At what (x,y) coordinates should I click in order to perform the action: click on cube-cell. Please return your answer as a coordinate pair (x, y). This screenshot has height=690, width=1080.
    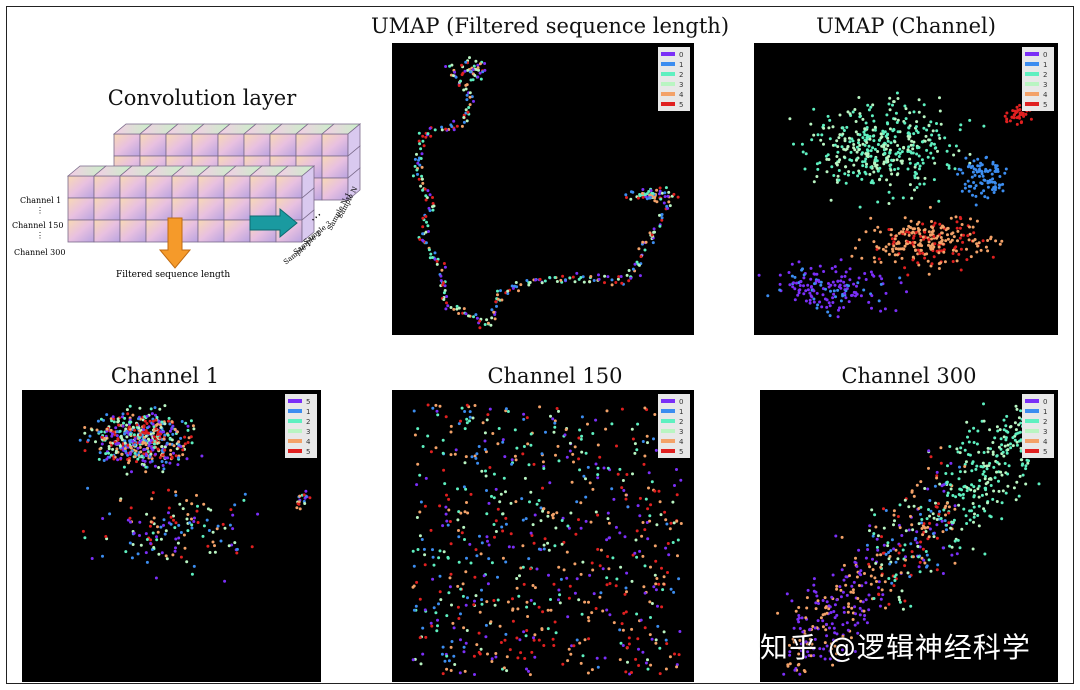
    Looking at the image, I should click on (211, 187).